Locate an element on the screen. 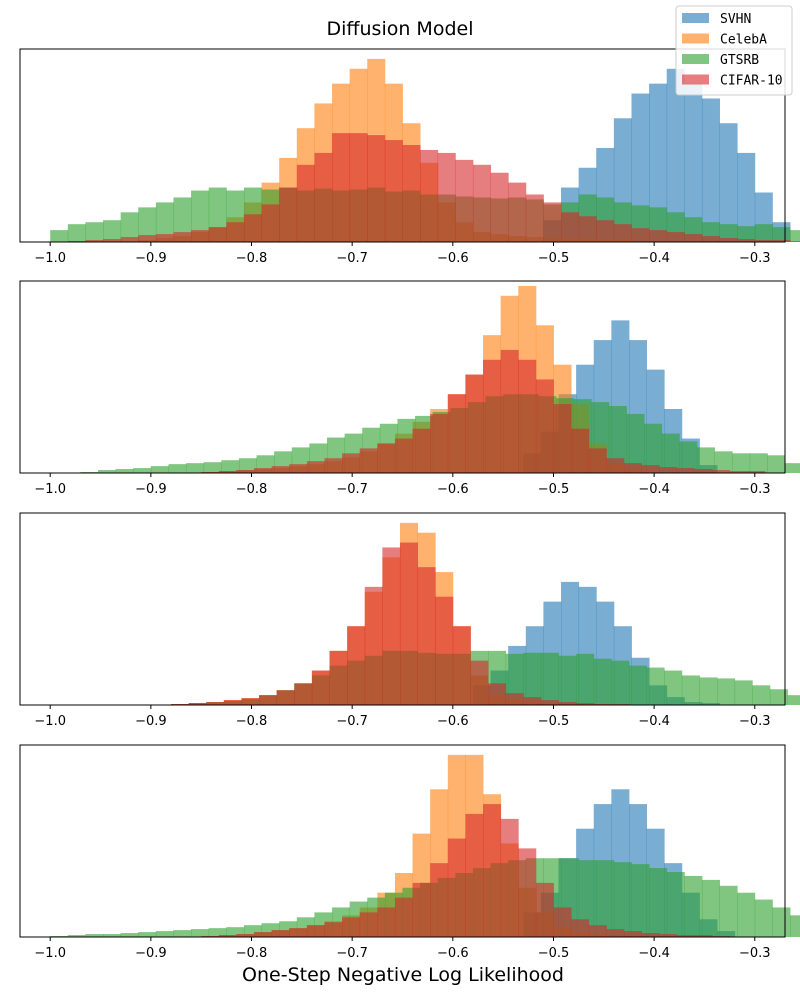 The image size is (800, 1000). x-tick-label: −0.6 is located at coordinates (453, 489).